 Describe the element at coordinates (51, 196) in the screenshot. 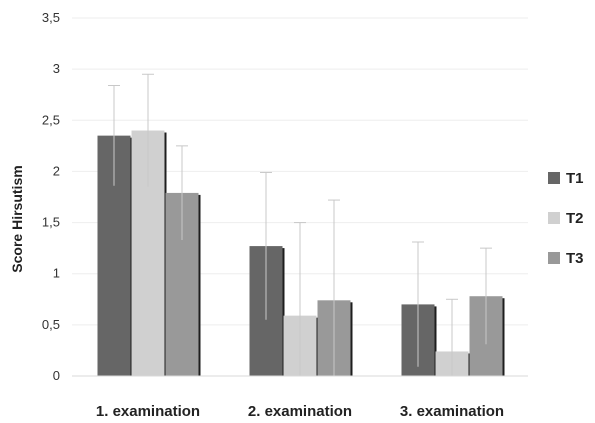

I see `y-axis-ticks: 0 0,5 1 1,5 2 2,5 3 3,5` at that location.